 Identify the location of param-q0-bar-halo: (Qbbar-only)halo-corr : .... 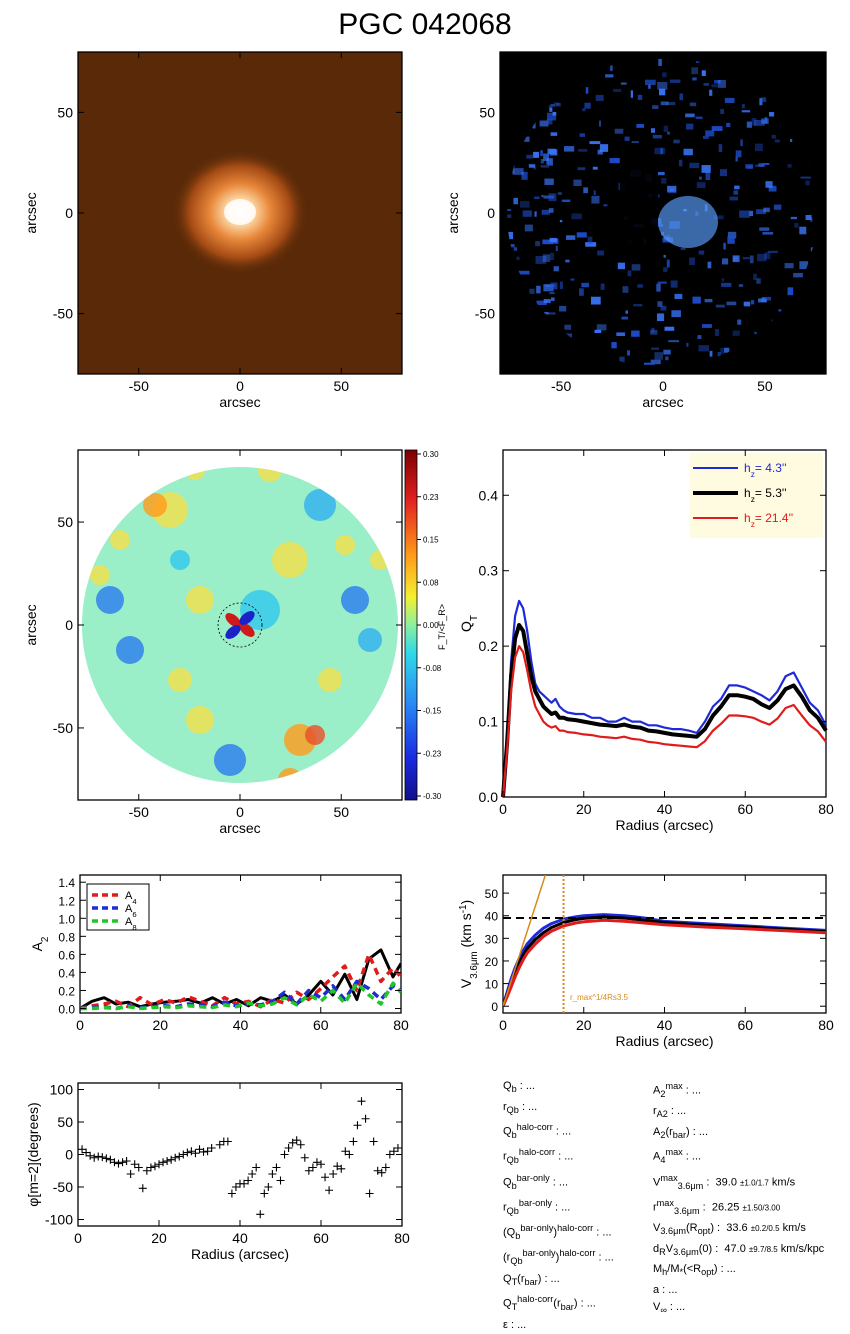
(557, 1232).